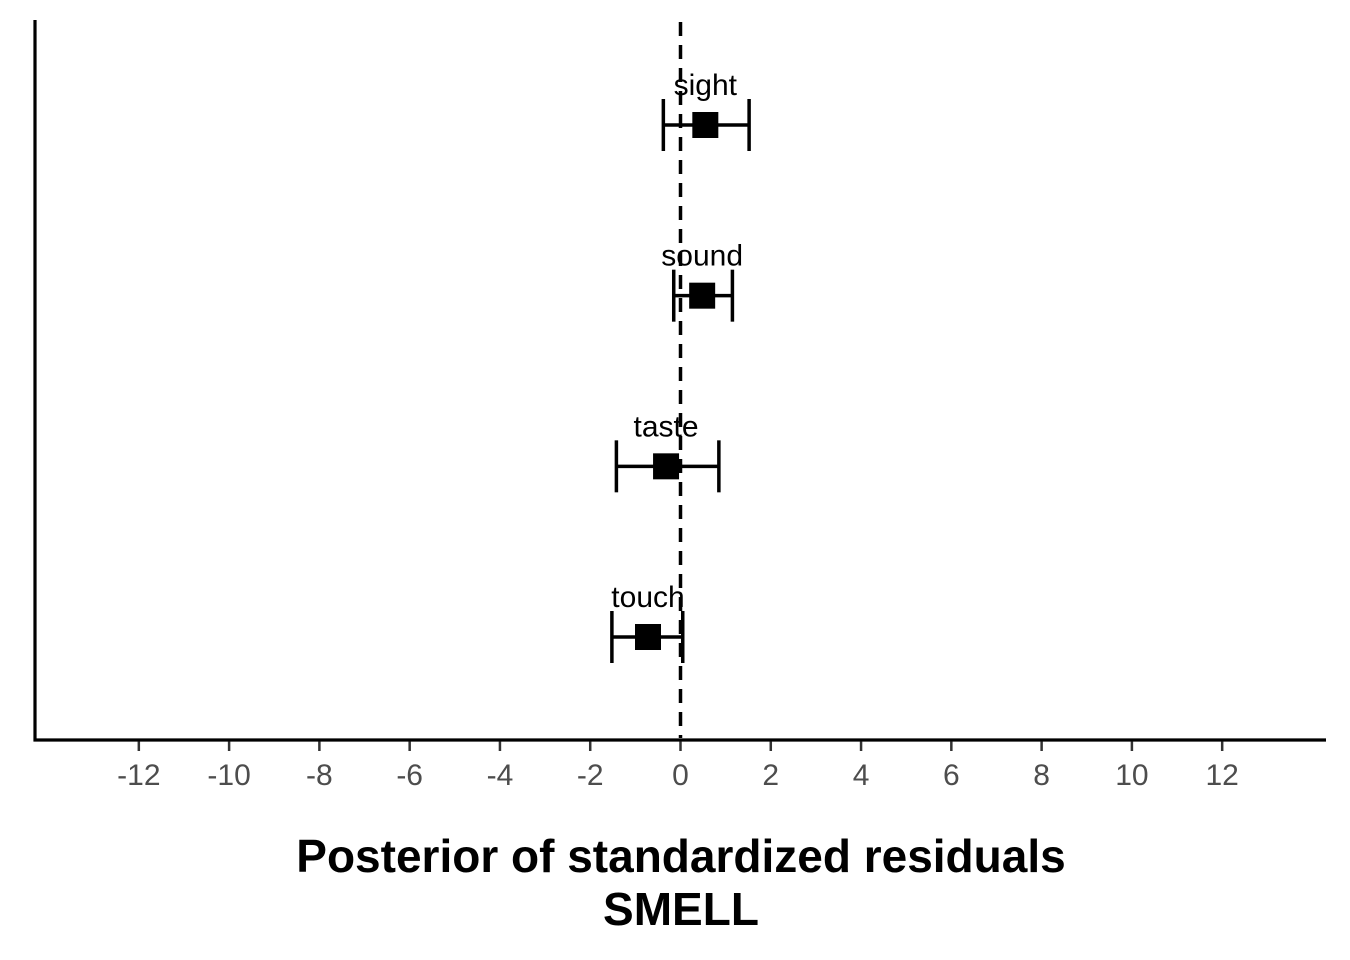  What do you see at coordinates (1041, 775) in the screenshot?
I see `x-tick-label: 8` at bounding box center [1041, 775].